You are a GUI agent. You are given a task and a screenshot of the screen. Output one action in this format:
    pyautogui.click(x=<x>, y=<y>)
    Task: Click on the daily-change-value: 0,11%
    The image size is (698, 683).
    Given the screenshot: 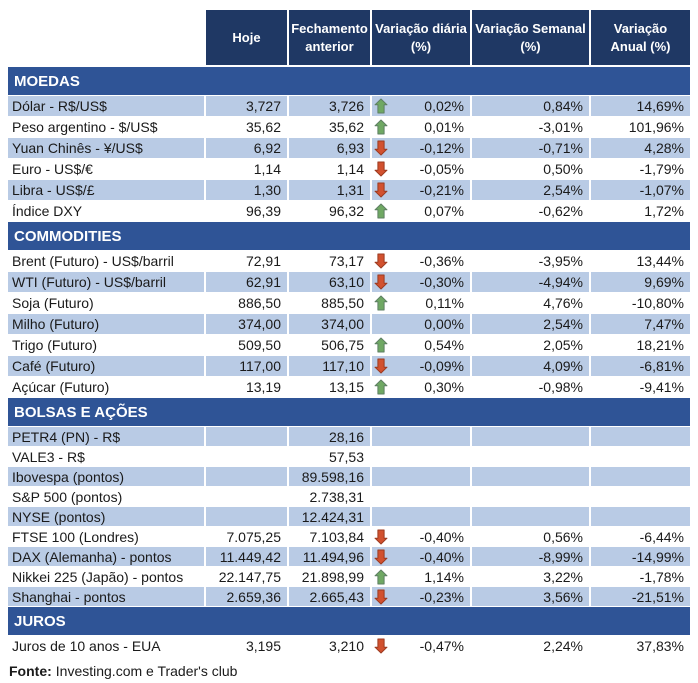 What is the action you would take?
    pyautogui.click(x=444, y=303)
    